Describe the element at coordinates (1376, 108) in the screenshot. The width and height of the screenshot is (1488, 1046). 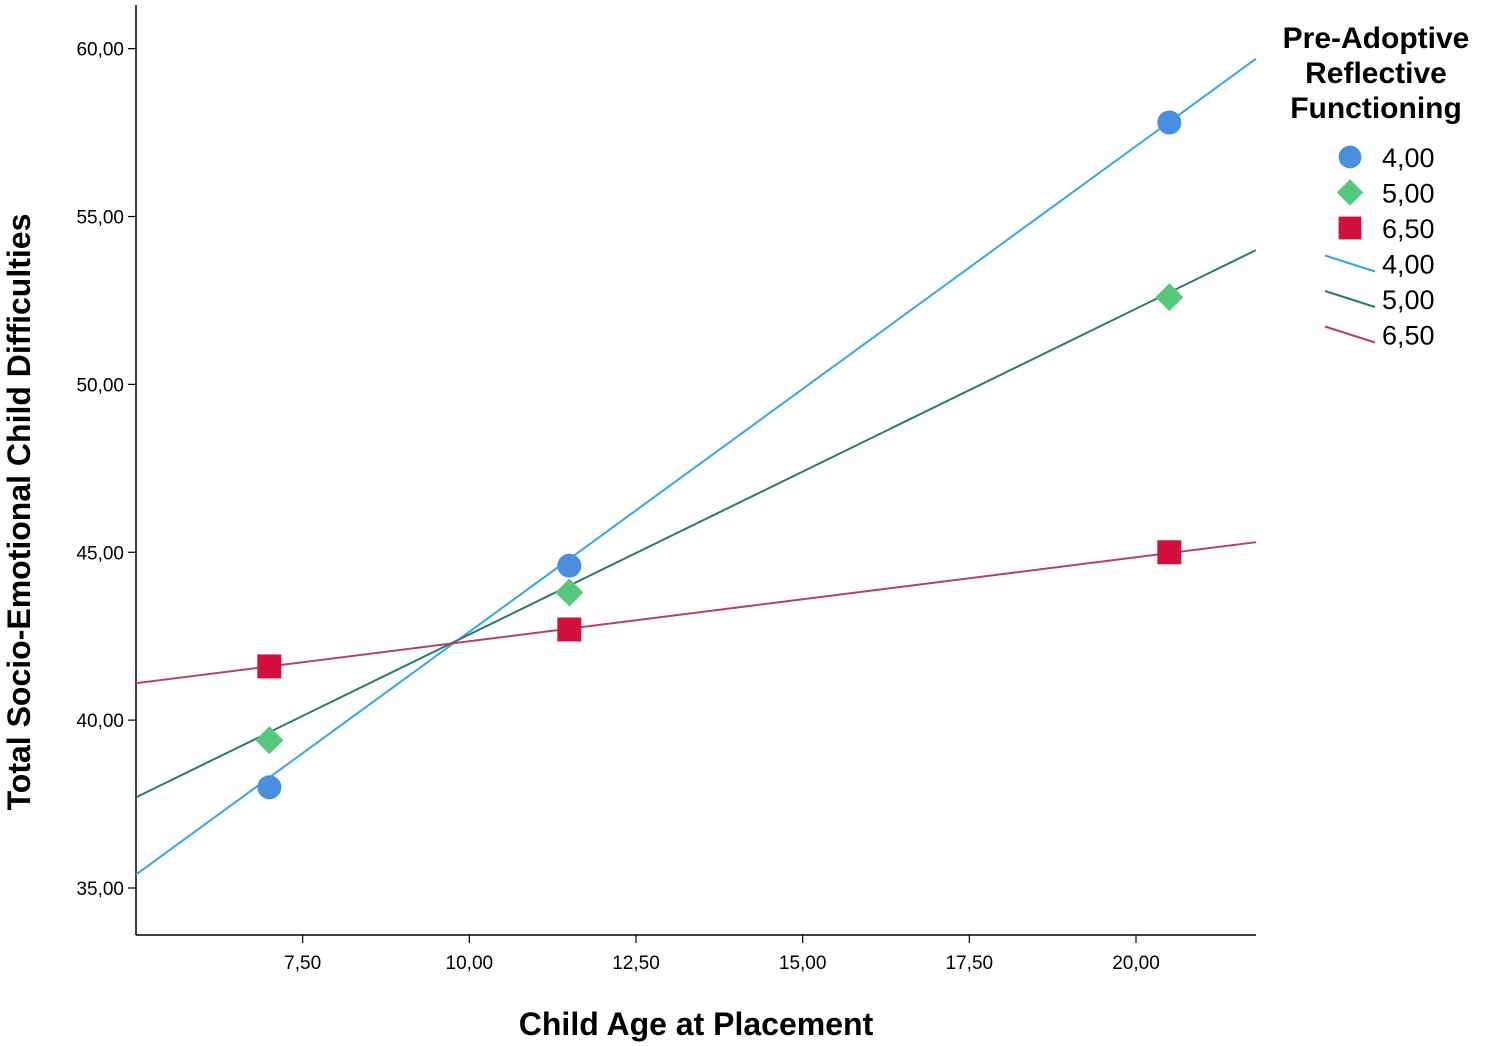
I see `legend-title-line-3: Functioning` at that location.